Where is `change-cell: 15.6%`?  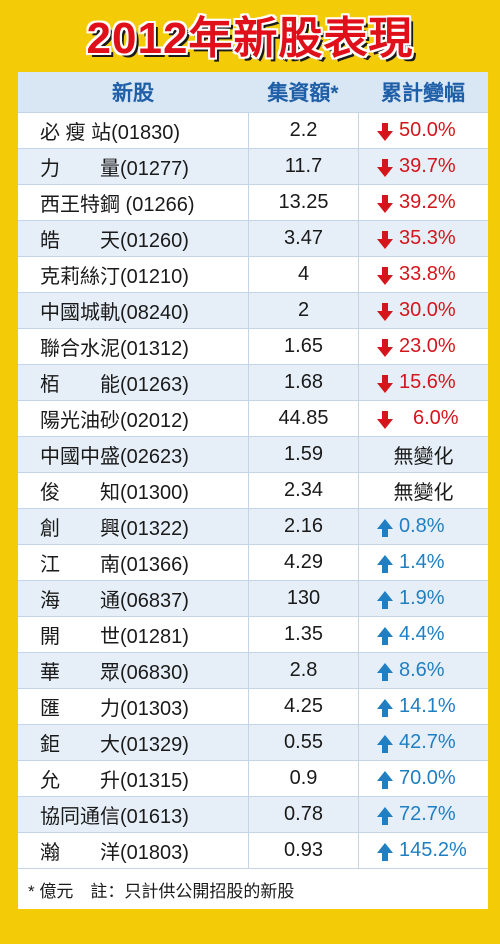
change-cell: 15.6% is located at coordinates (423, 382).